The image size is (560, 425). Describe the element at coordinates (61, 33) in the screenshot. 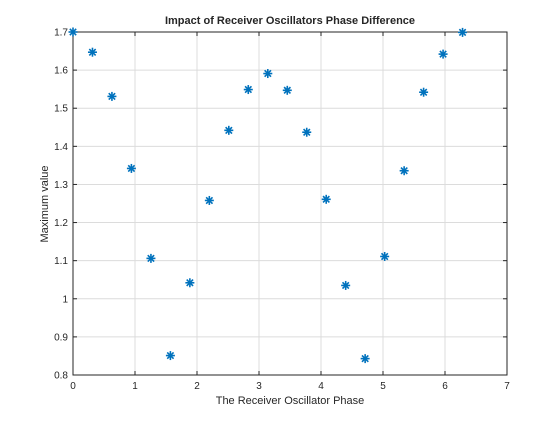

I see `y-tick-label: 1.7` at that location.